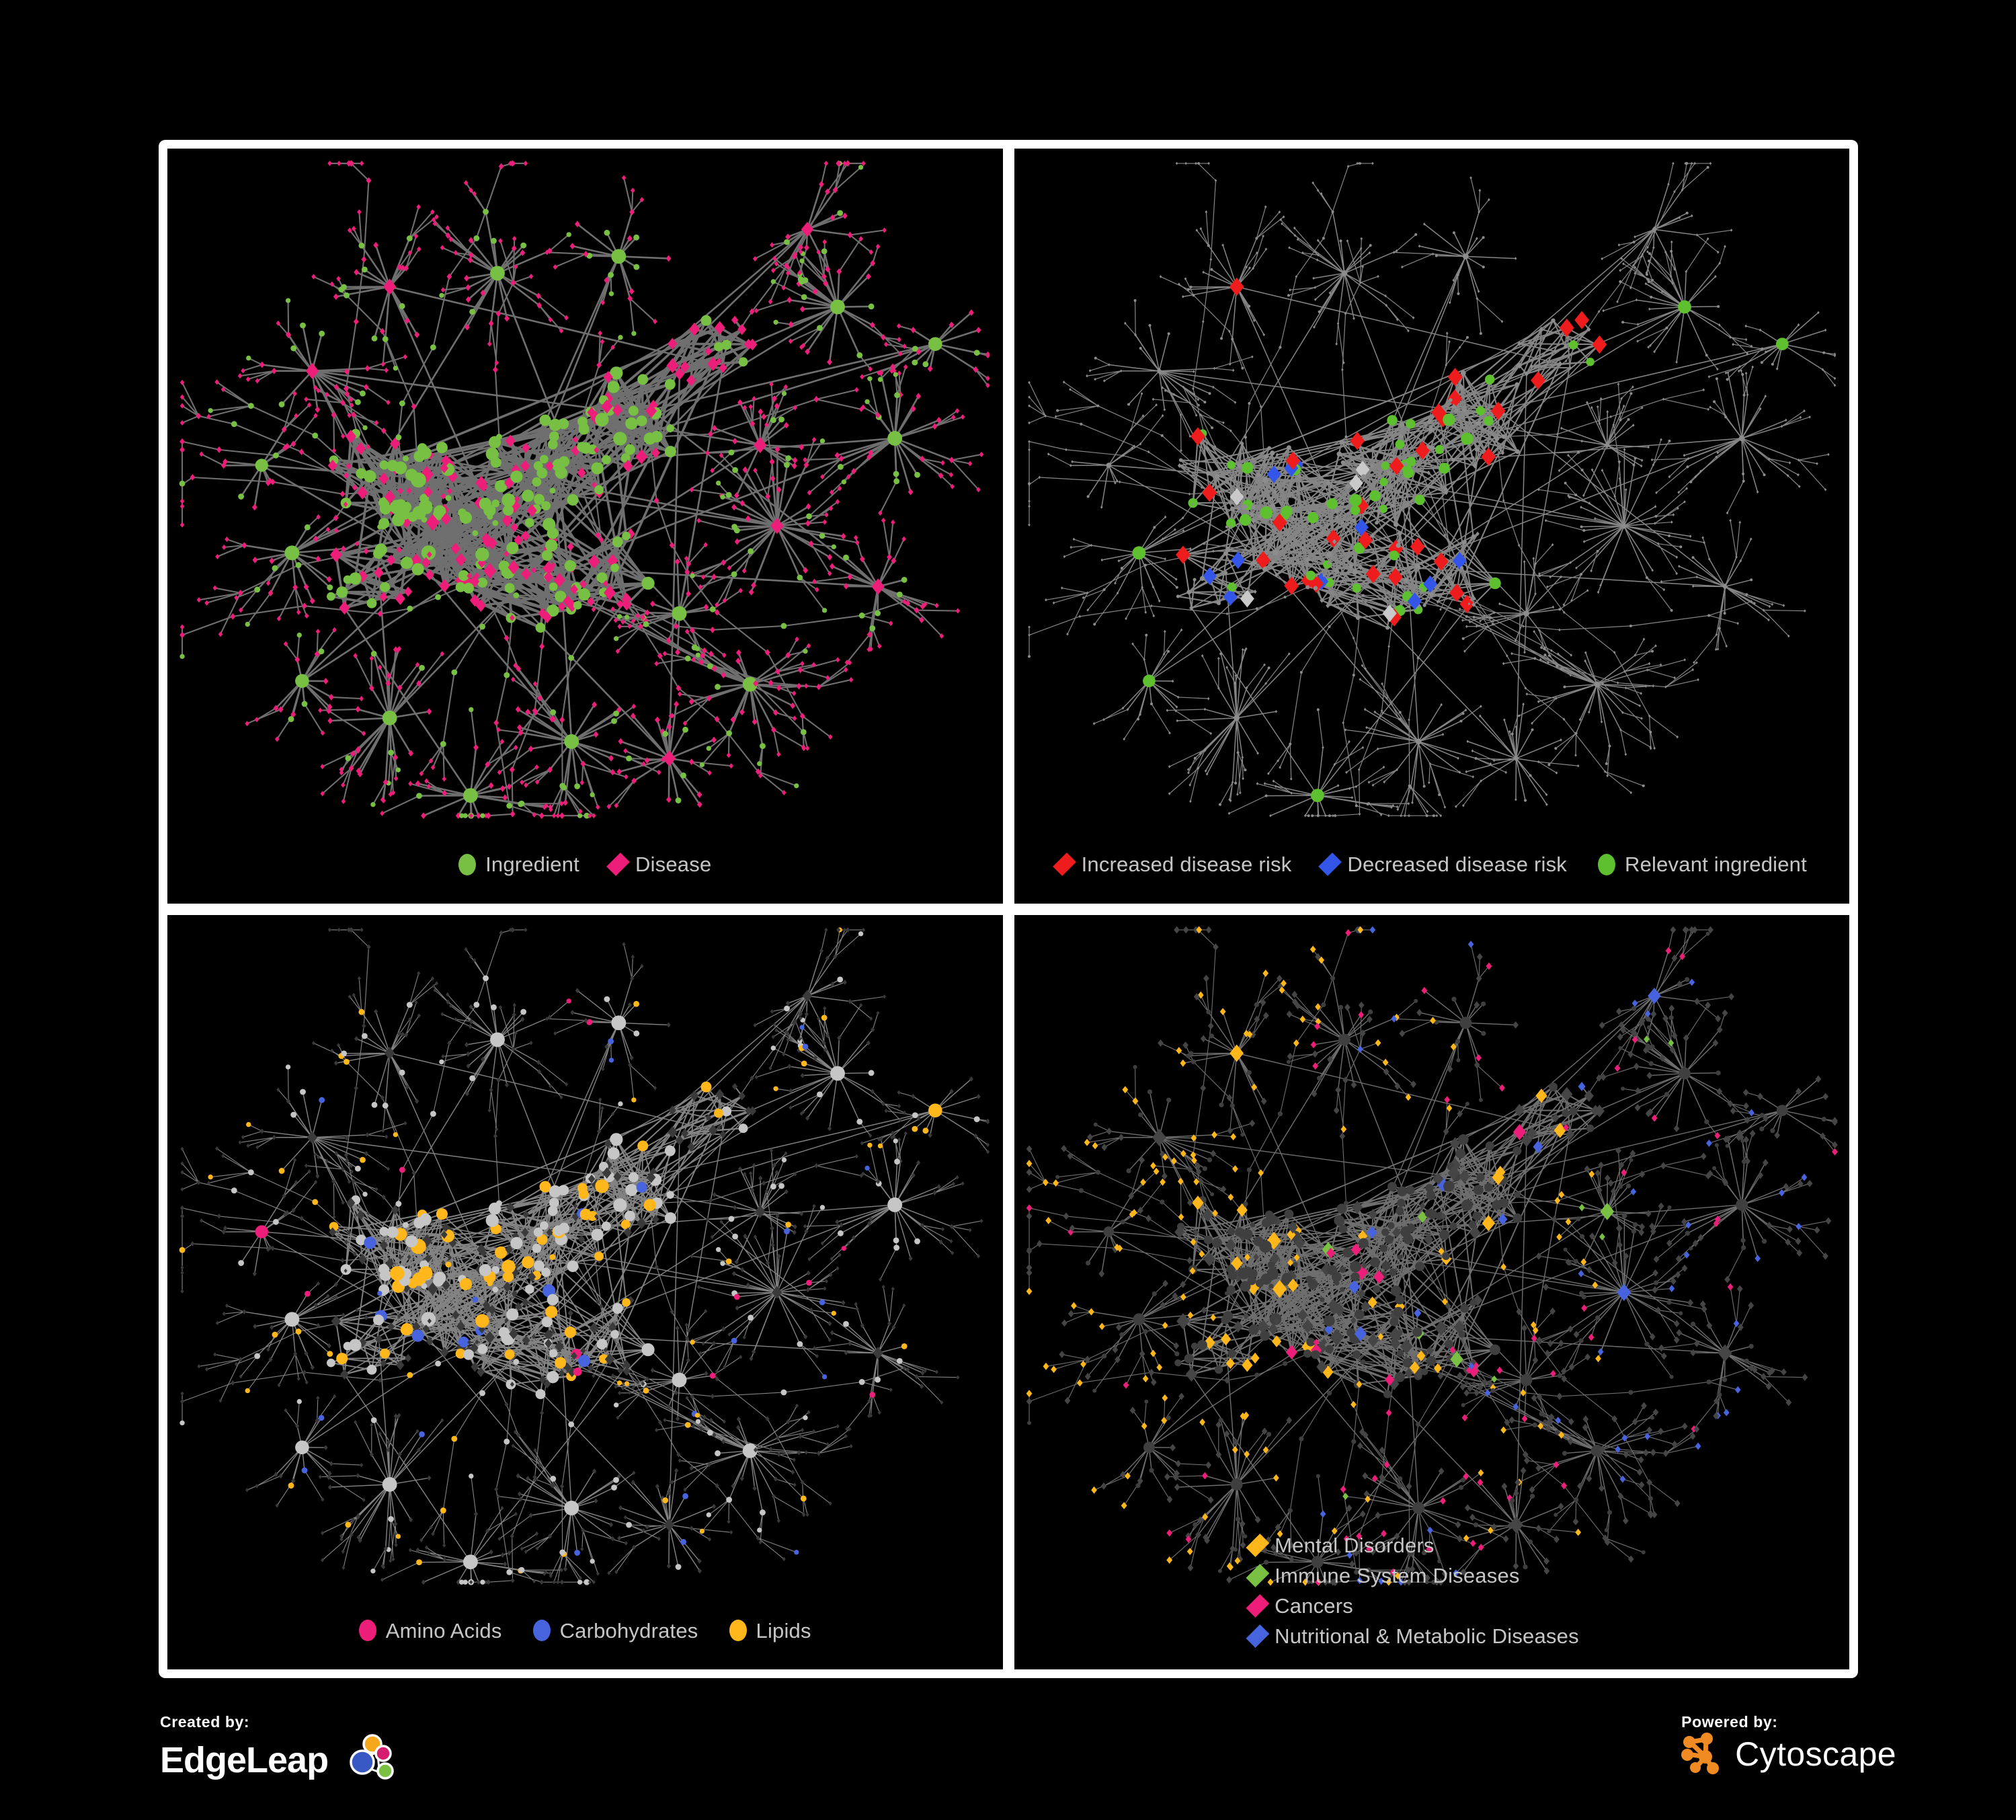 This screenshot has width=2016, height=1820. I want to click on cytoscape-graph-icon, so click(1700, 1753).